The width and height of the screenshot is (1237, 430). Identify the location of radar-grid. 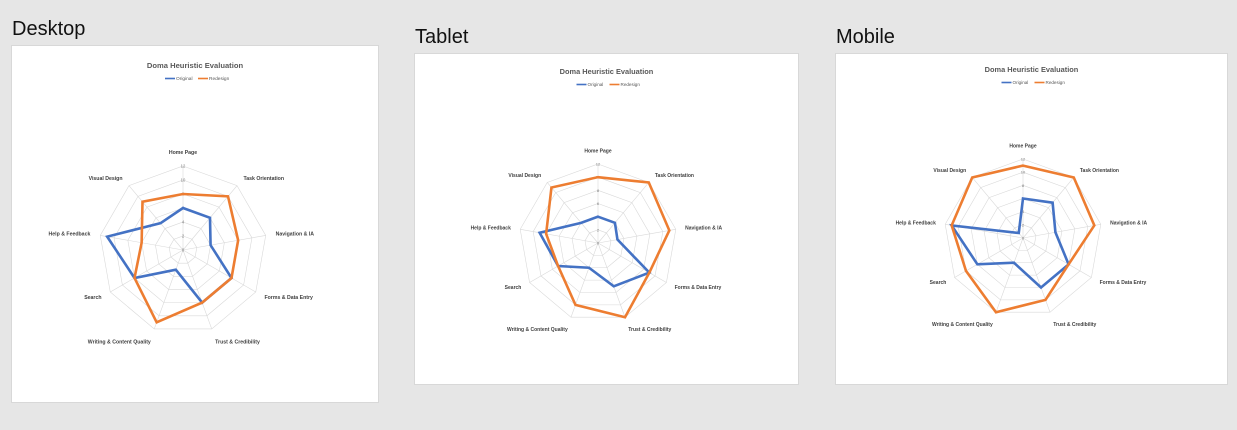
(183, 247).